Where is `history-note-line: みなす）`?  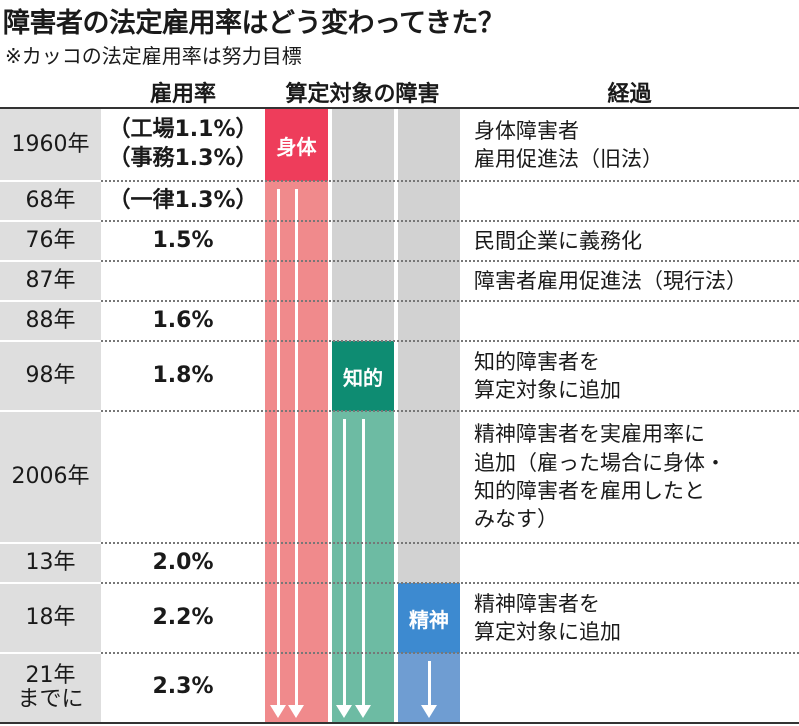 history-note-line: みなす） is located at coordinates (516, 519).